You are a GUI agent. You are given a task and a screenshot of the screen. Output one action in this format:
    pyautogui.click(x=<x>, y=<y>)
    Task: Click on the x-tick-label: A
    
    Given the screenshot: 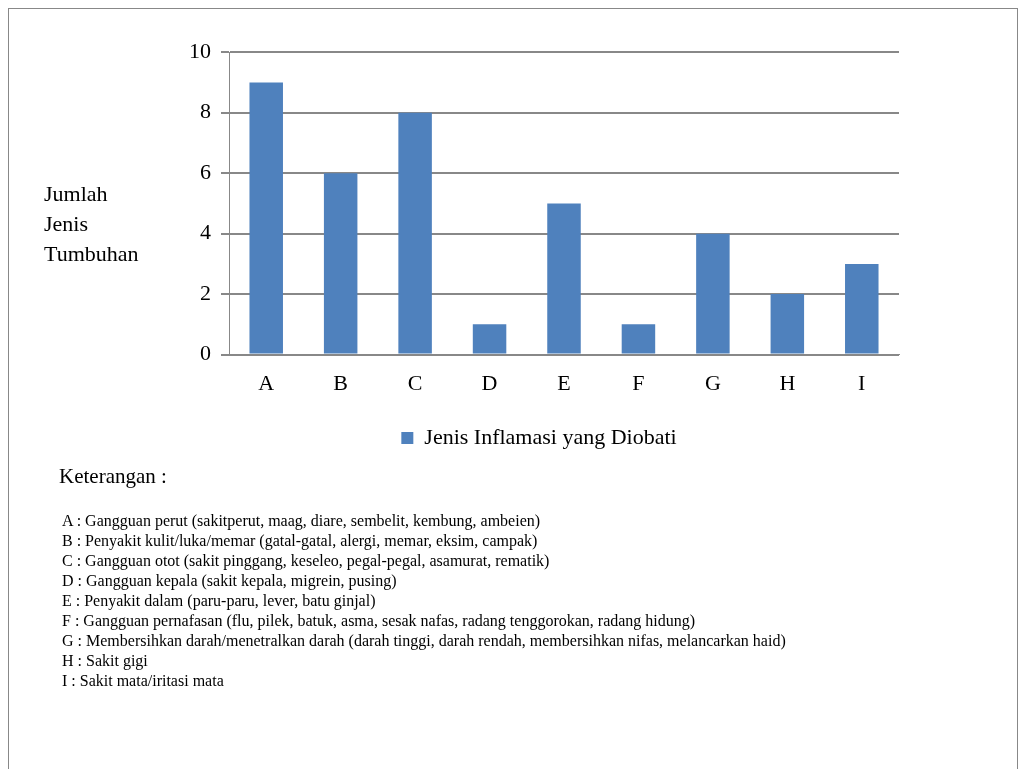 What is the action you would take?
    pyautogui.click(x=266, y=382)
    